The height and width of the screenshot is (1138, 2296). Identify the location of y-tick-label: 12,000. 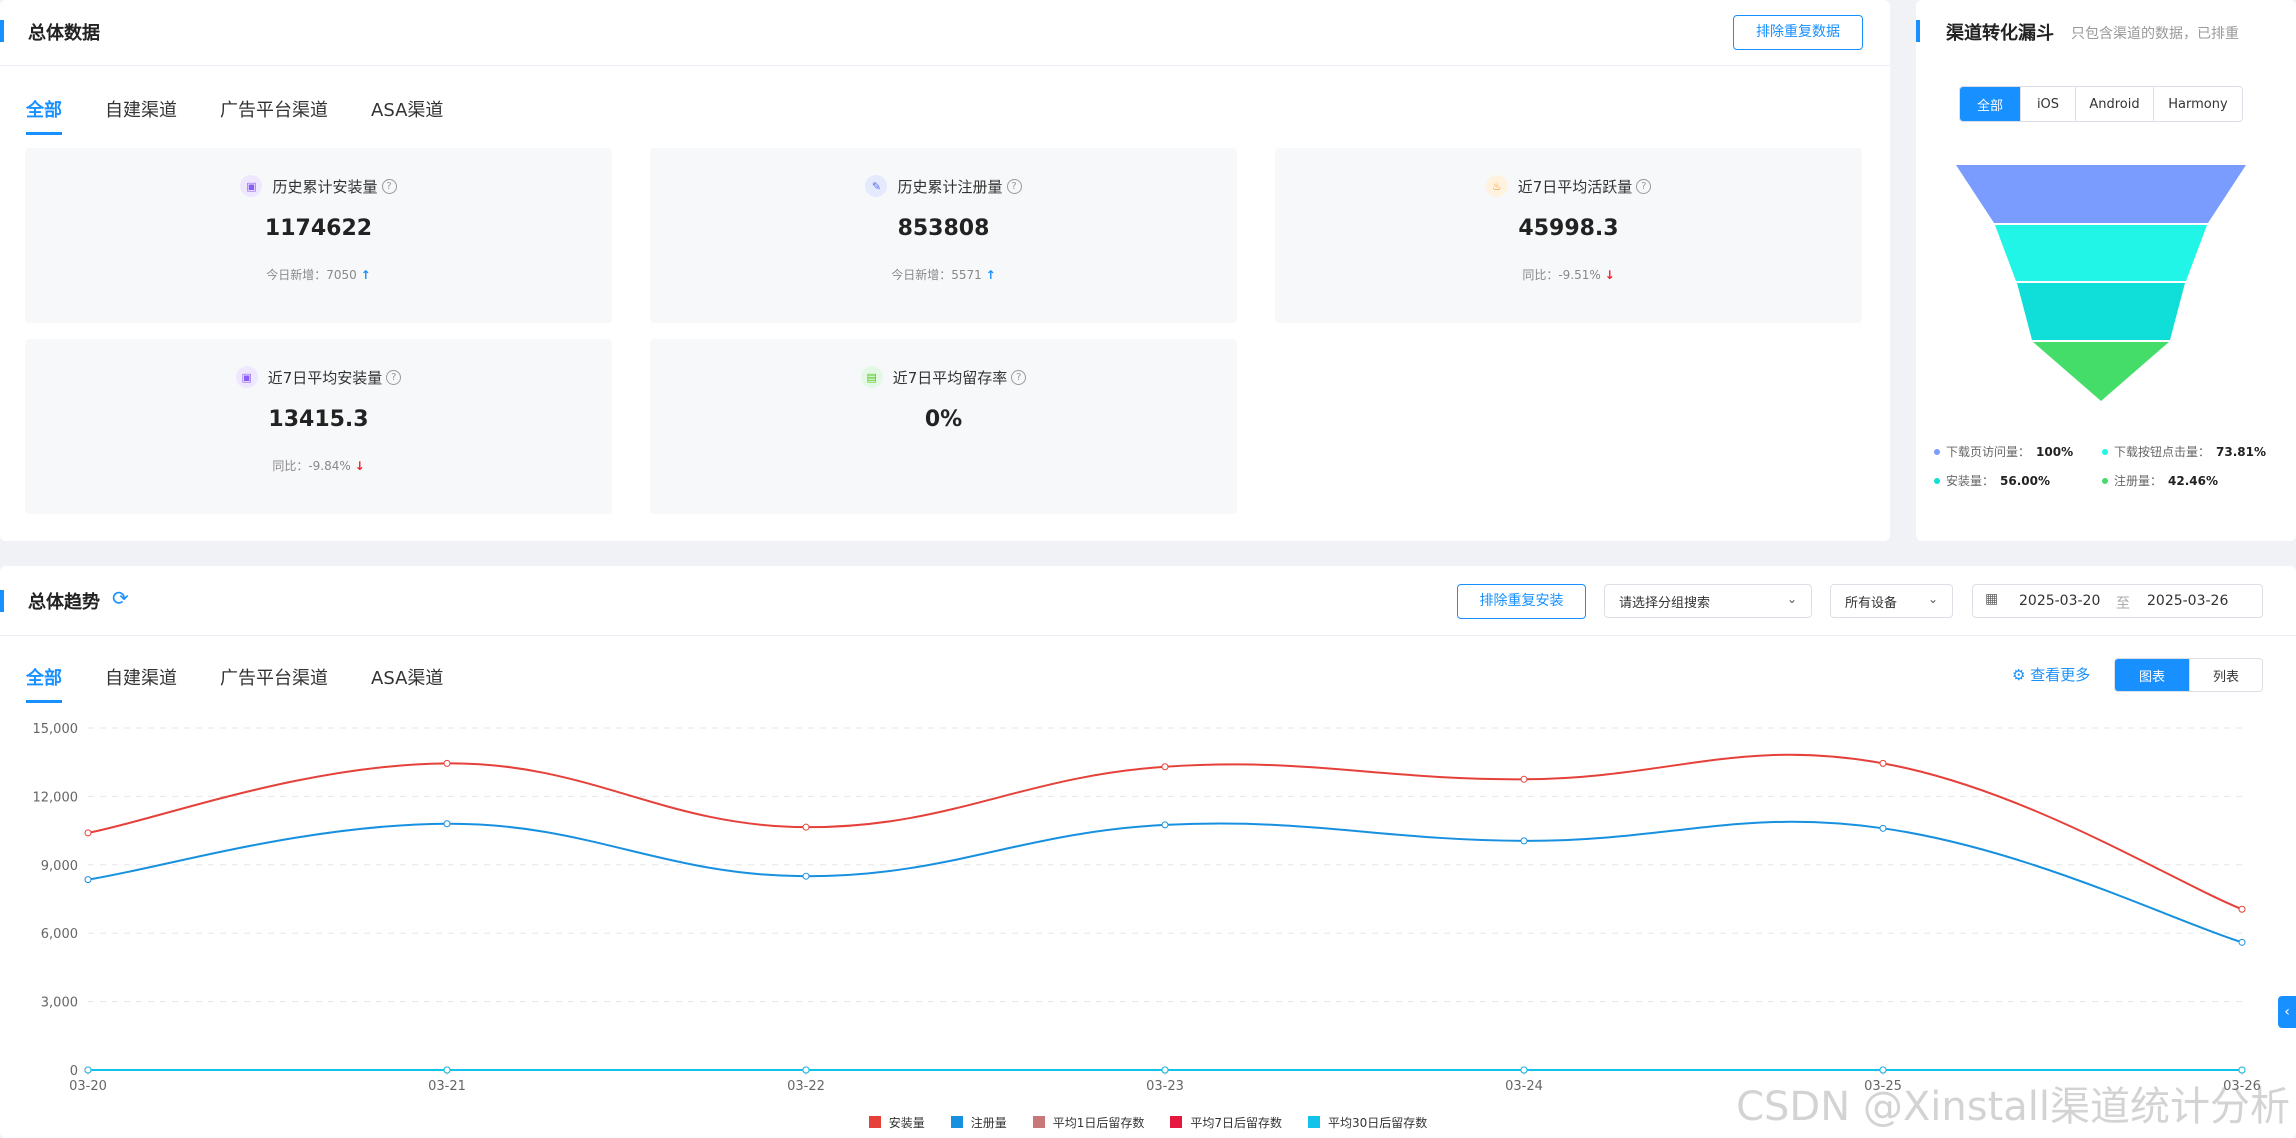
(56, 797).